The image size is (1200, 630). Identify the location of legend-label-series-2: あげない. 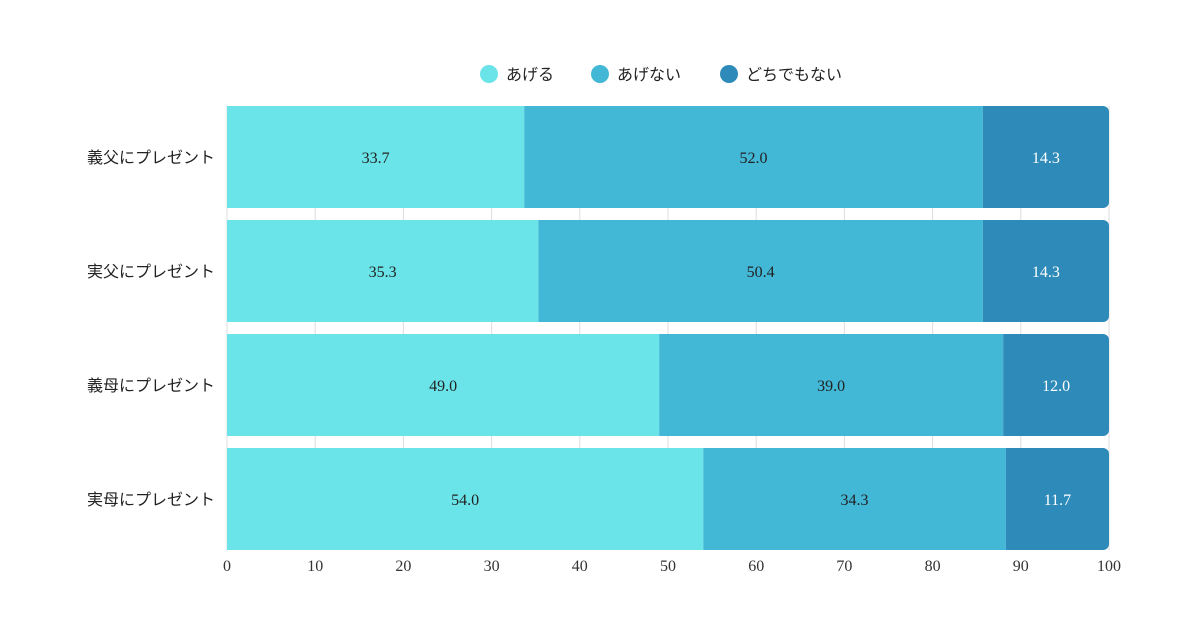
(649, 74).